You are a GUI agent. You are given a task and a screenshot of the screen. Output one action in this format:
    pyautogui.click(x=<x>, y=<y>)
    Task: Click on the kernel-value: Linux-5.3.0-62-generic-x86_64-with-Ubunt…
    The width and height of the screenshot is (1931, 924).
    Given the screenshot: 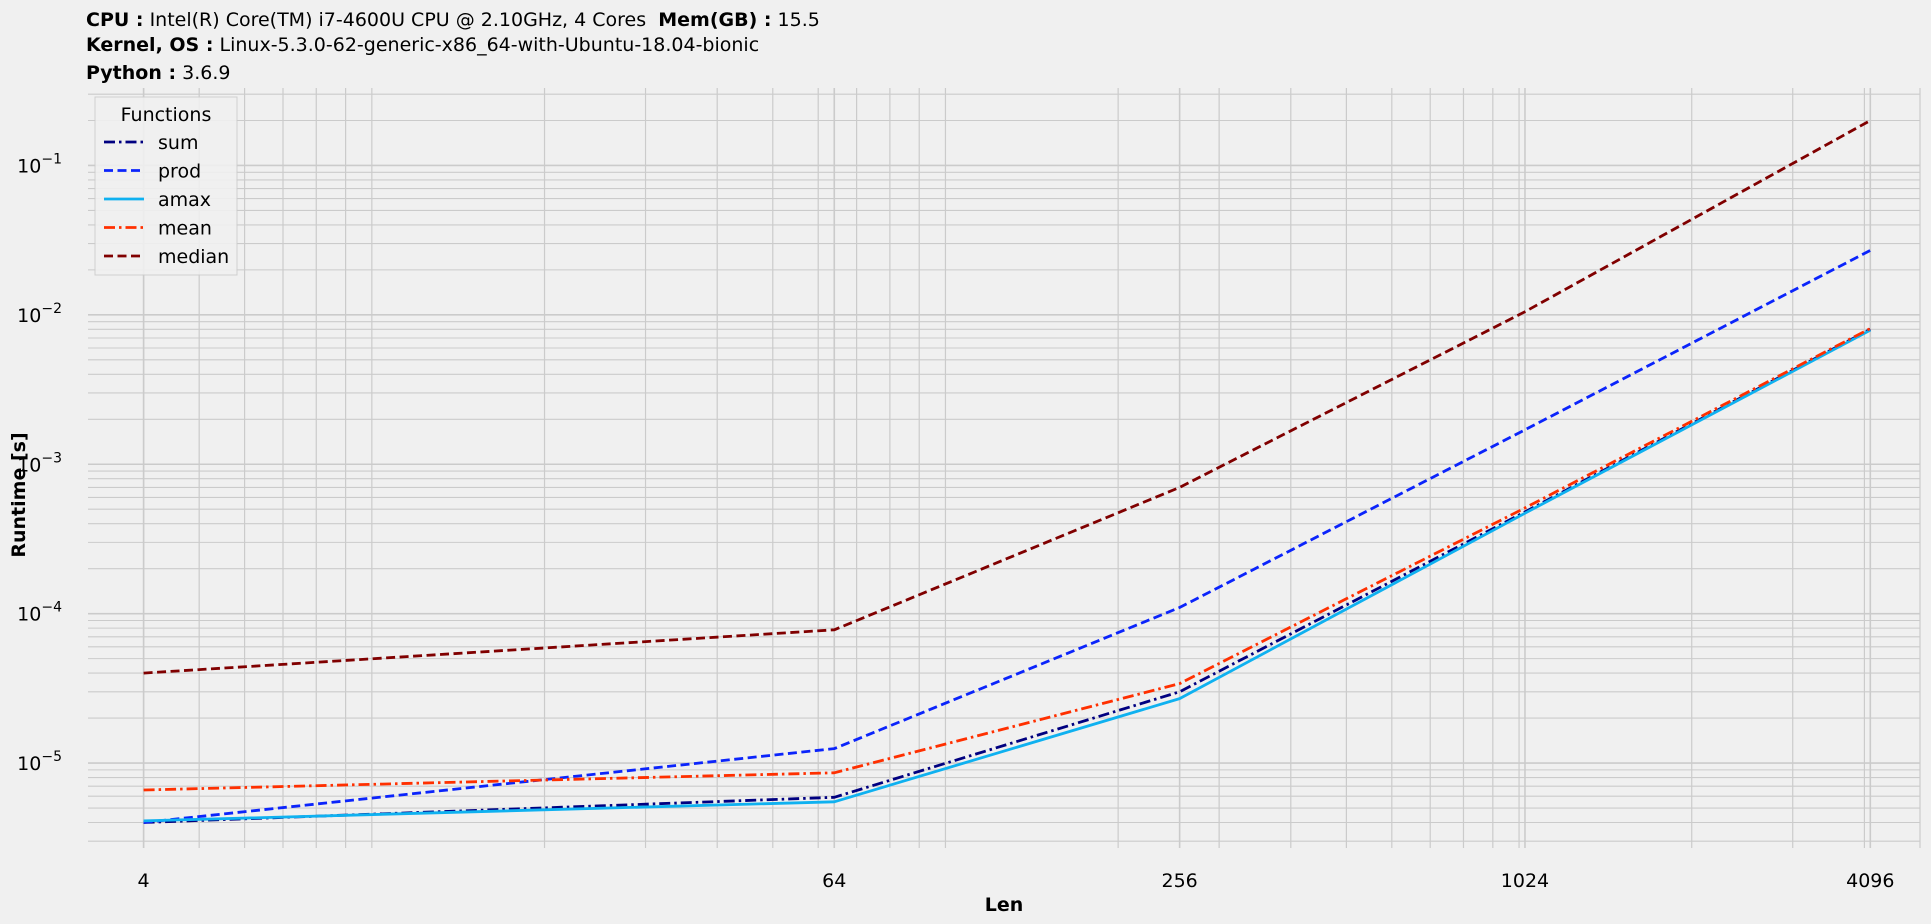 What is the action you would take?
    pyautogui.click(x=489, y=45)
    